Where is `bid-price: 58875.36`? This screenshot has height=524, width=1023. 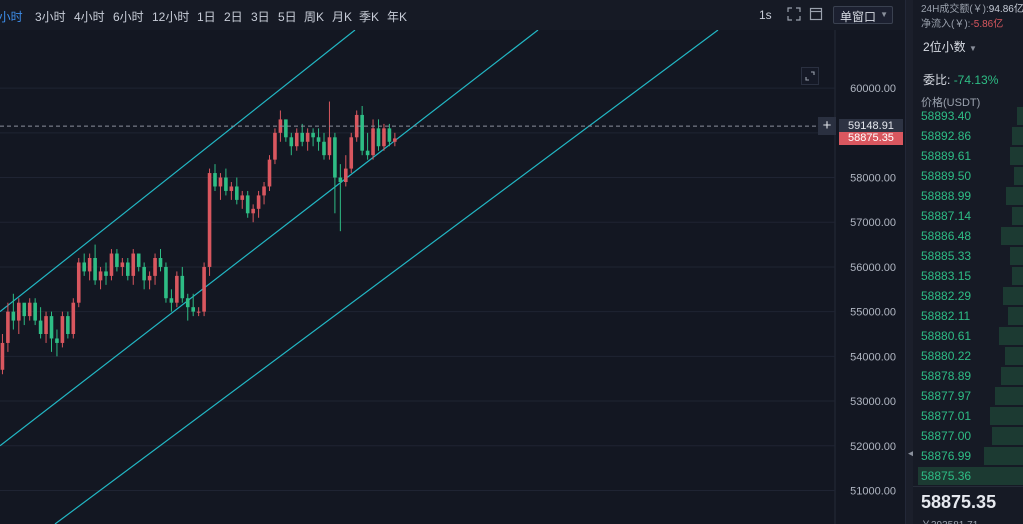
bid-price: 58875.36 is located at coordinates (946, 476).